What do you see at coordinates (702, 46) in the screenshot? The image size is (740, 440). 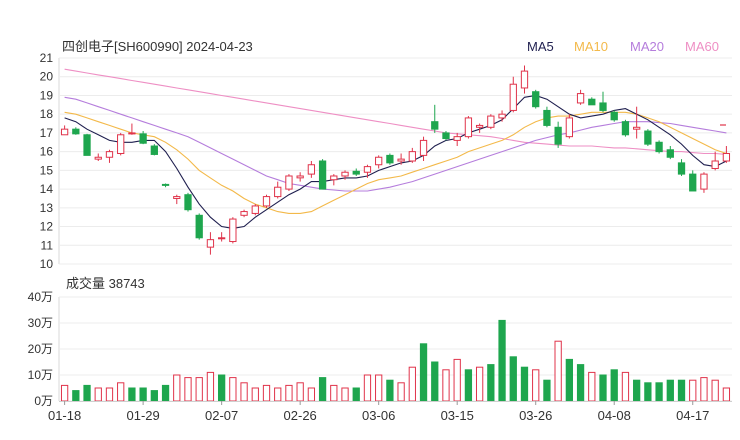 I see `legend-ma60: MA60` at bounding box center [702, 46].